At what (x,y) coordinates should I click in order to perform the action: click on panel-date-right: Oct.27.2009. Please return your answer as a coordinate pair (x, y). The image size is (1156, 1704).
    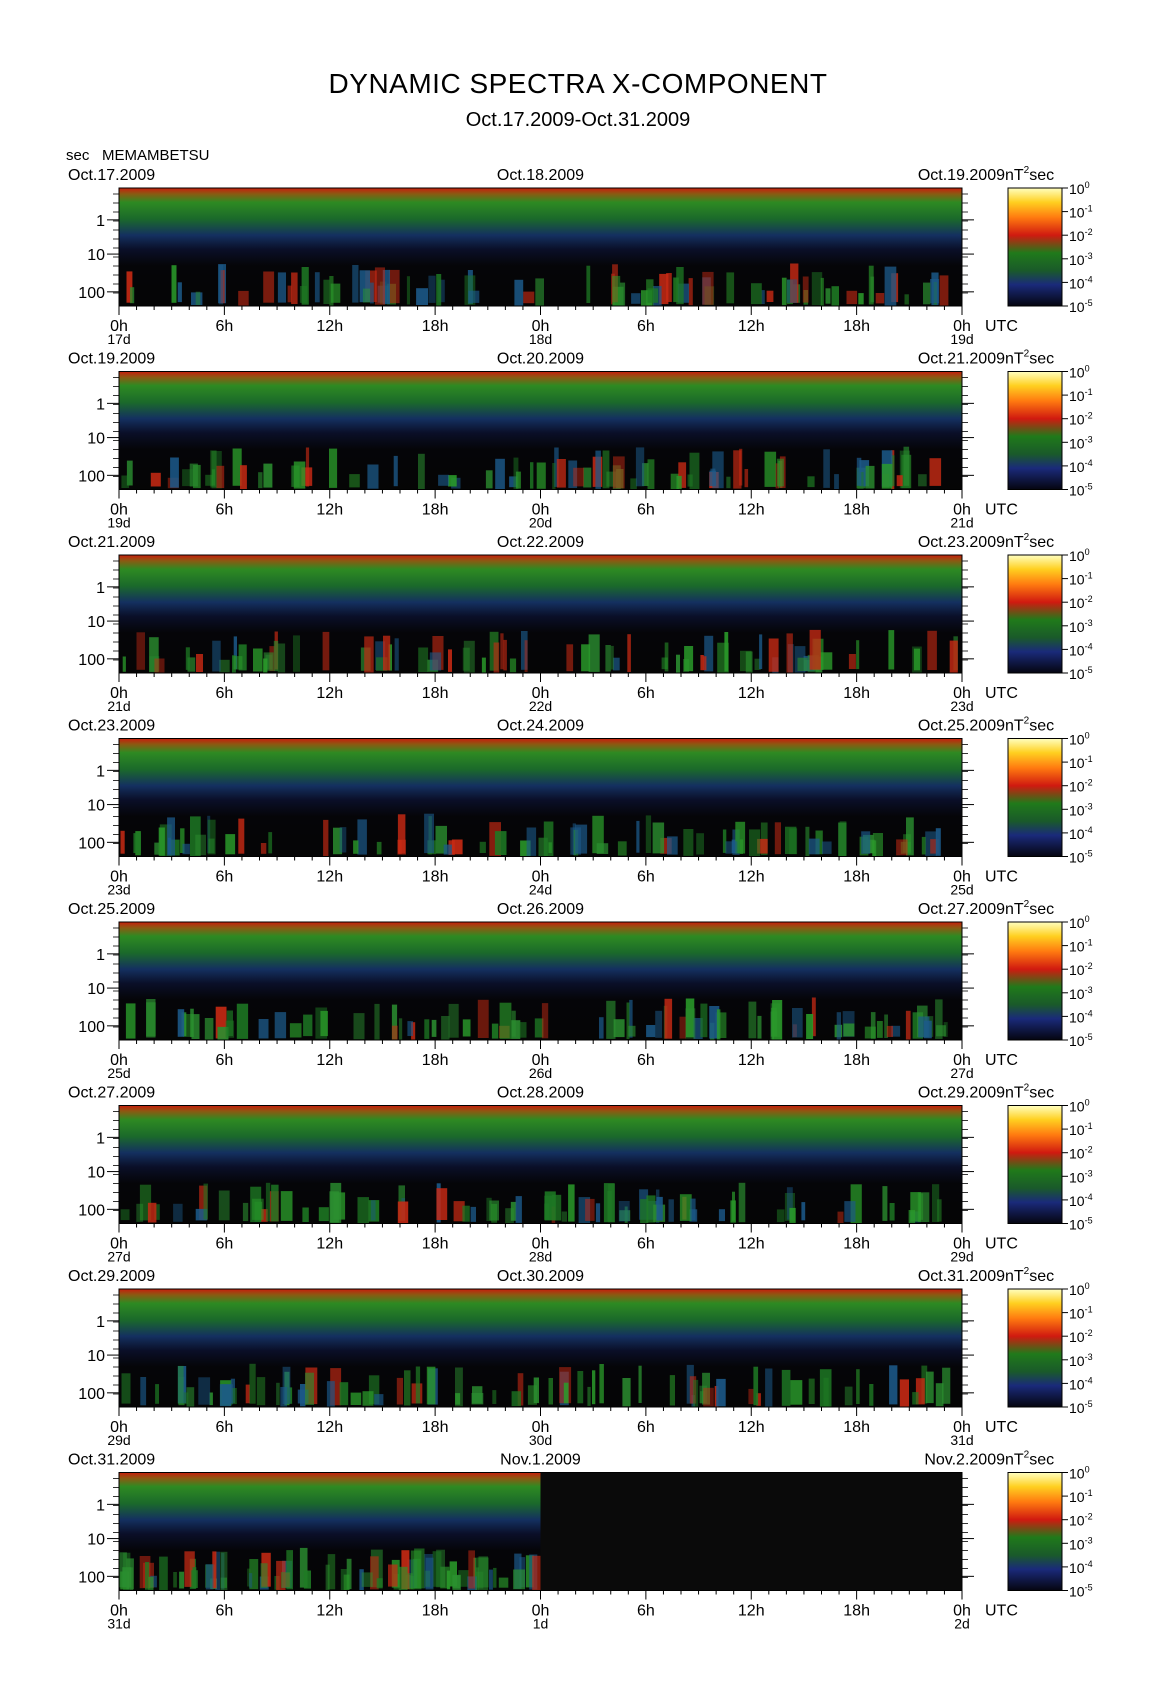
    Looking at the image, I should click on (961, 909).